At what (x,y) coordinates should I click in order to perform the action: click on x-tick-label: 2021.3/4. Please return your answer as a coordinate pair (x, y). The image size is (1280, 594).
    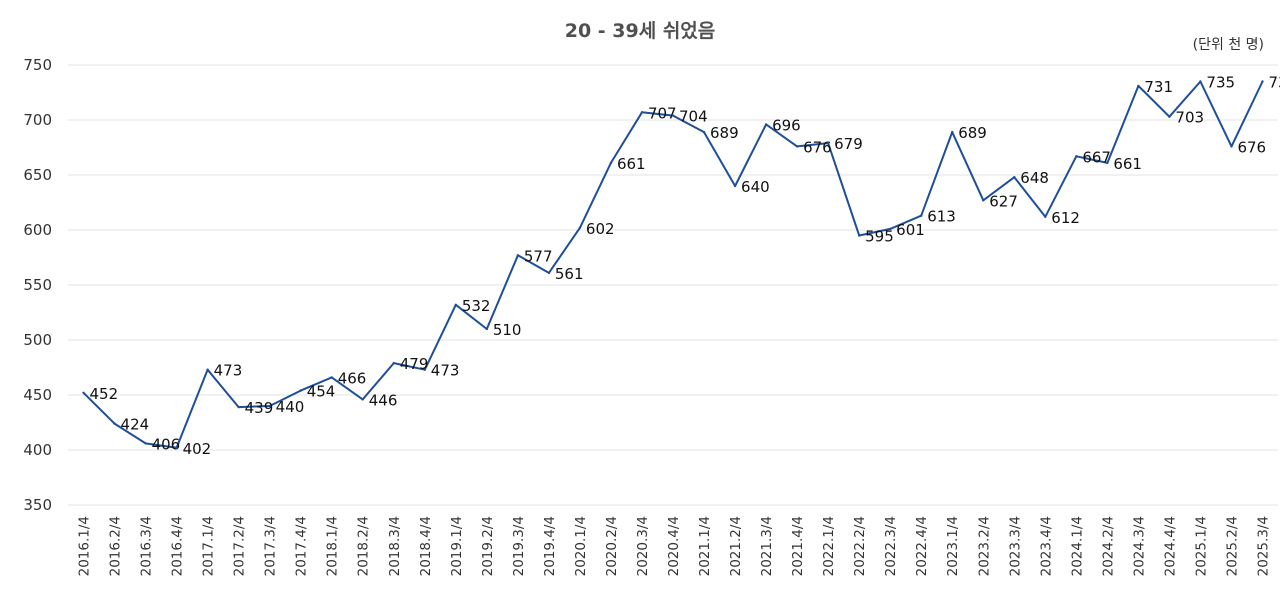
    Looking at the image, I should click on (767, 546).